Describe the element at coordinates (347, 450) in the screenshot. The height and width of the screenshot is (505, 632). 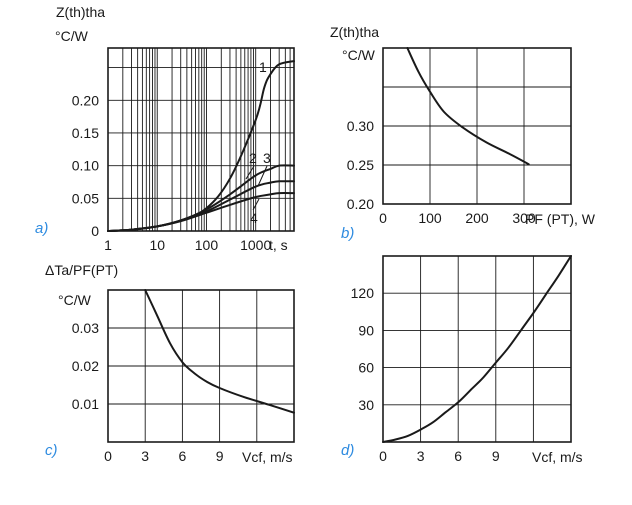
I see `panel-d-label: d)` at that location.